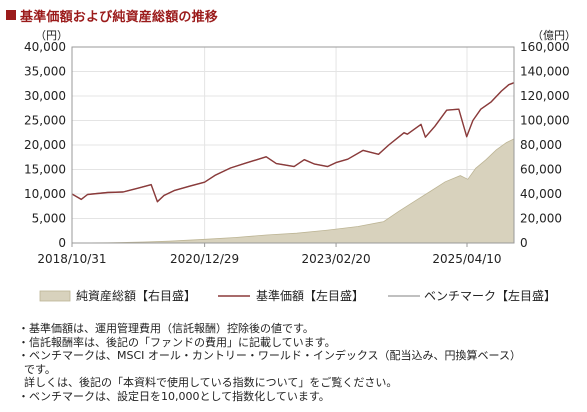 The height and width of the screenshot is (412, 587). What do you see at coordinates (204, 259) in the screenshot?
I see `x-tick-label: 2020/12/29` at bounding box center [204, 259].